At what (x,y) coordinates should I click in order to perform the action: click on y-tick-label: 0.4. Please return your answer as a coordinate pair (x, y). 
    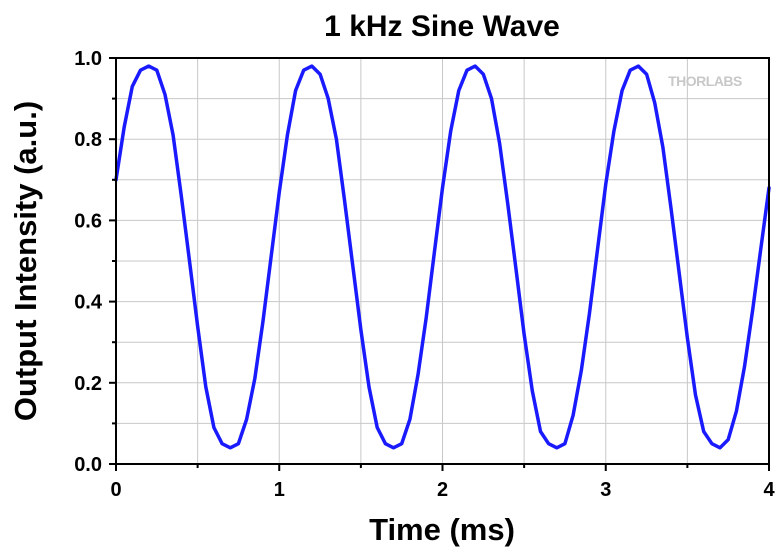
    Looking at the image, I should click on (88, 303).